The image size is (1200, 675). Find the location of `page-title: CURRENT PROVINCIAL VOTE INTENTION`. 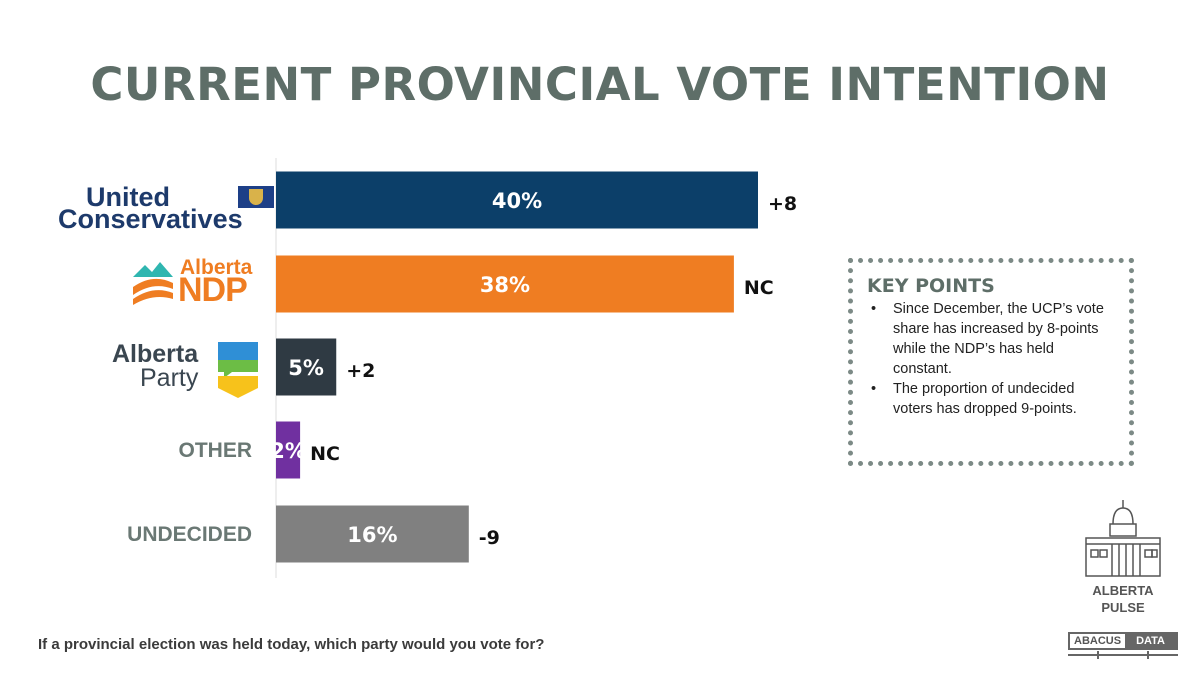

page-title: CURRENT PROVINCIAL VOTE INTENTION is located at coordinates (600, 84).